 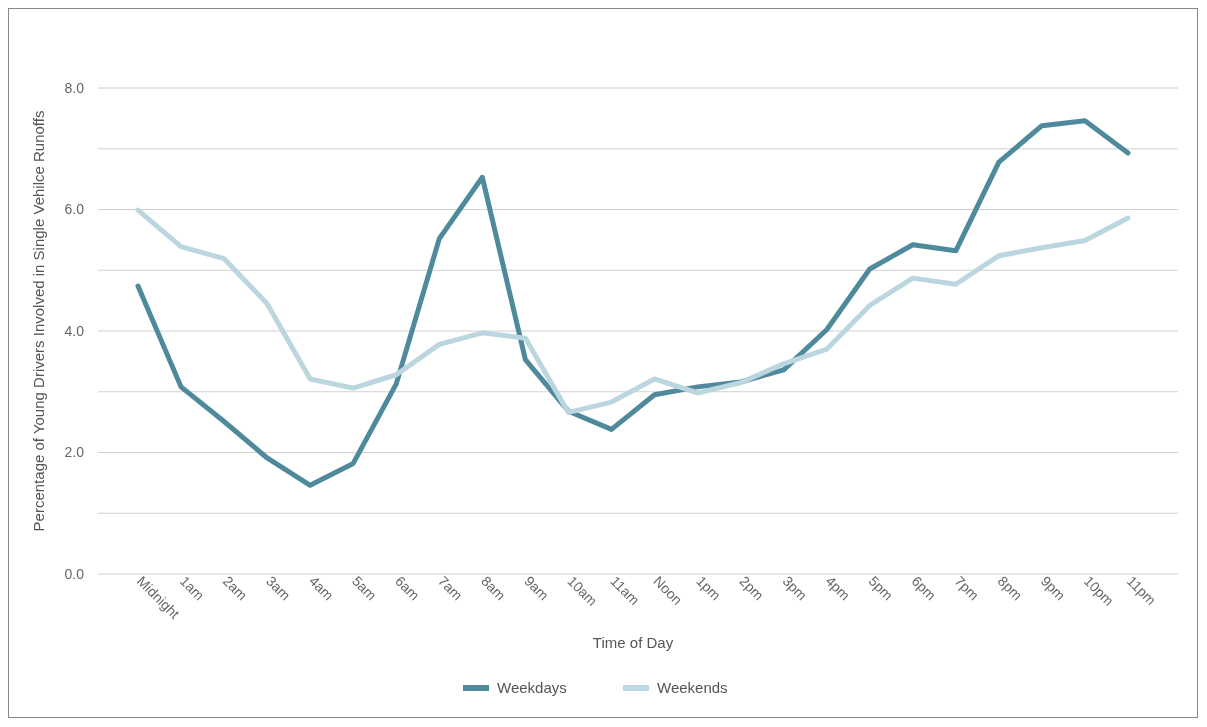 What do you see at coordinates (74, 573) in the screenshot?
I see `y-tick-label: 0.0` at bounding box center [74, 573].